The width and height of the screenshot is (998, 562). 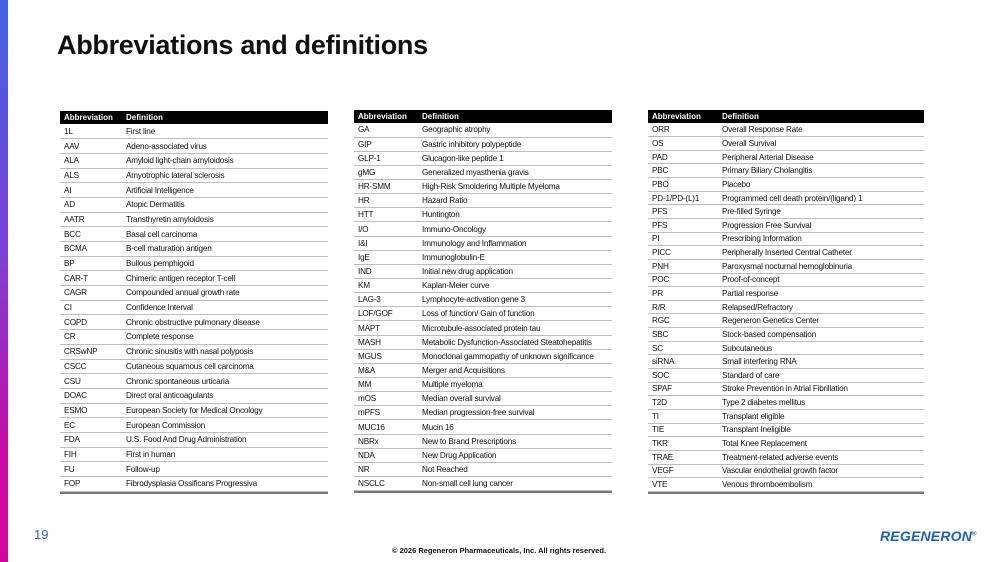 I want to click on abbreviation-cell: MGUS, so click(x=386, y=356).